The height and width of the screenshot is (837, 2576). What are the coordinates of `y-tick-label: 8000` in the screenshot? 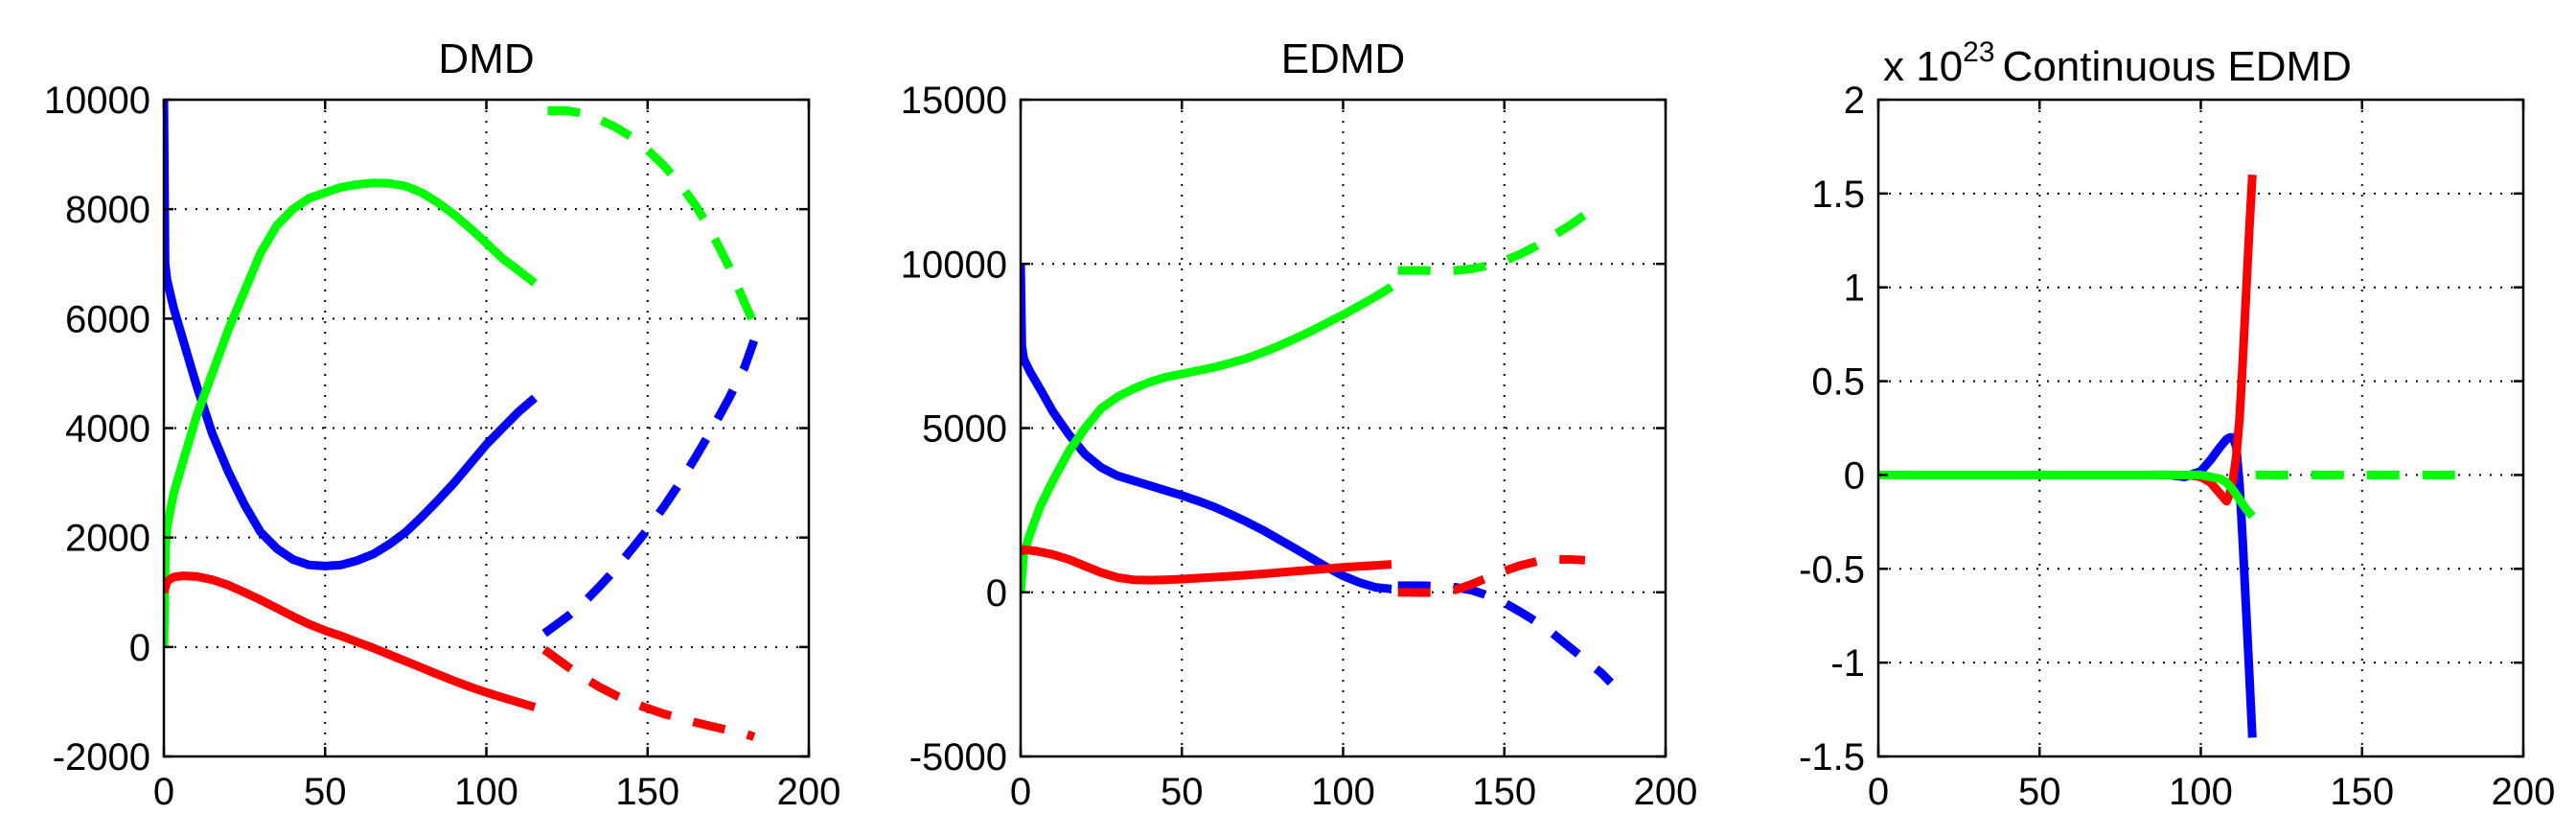 It's located at (107, 210).